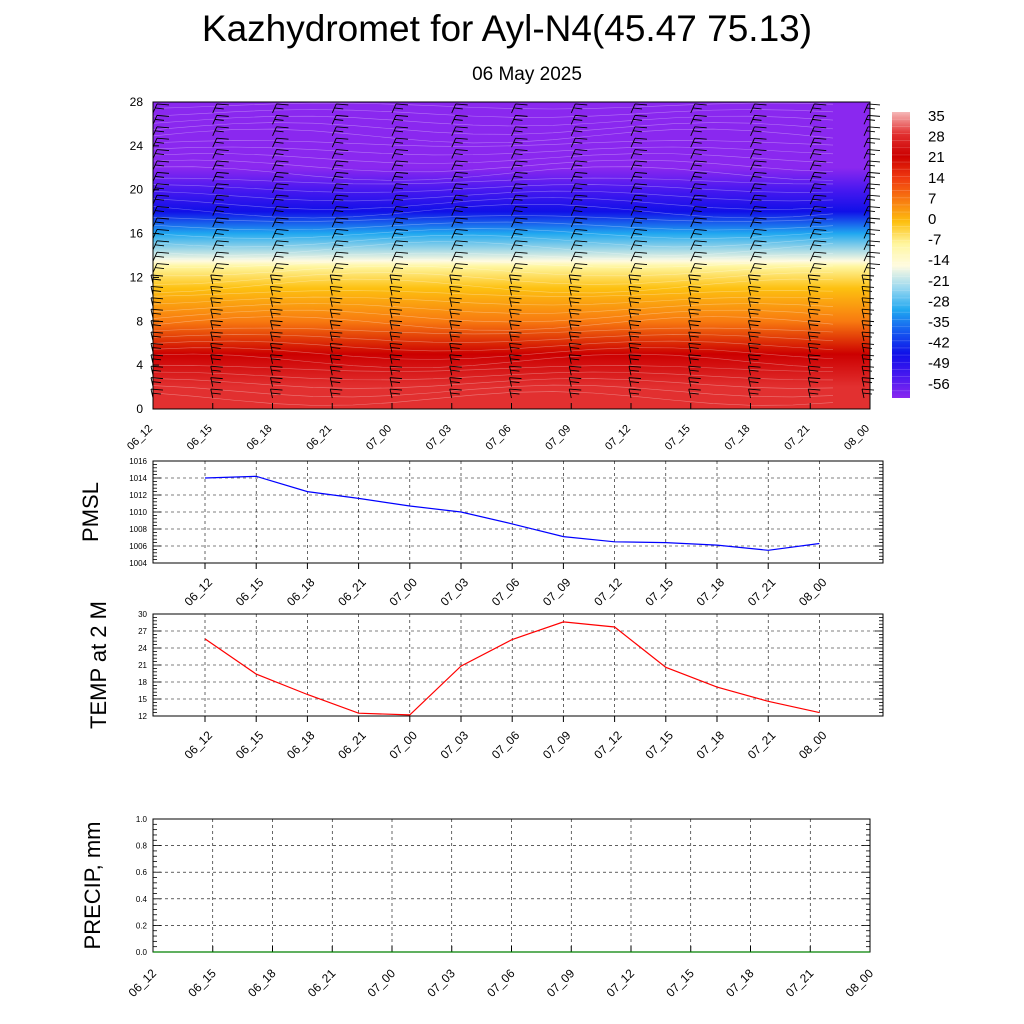  Describe the element at coordinates (250, 592) in the screenshot. I see `x-tick-label: 06_15` at that location.